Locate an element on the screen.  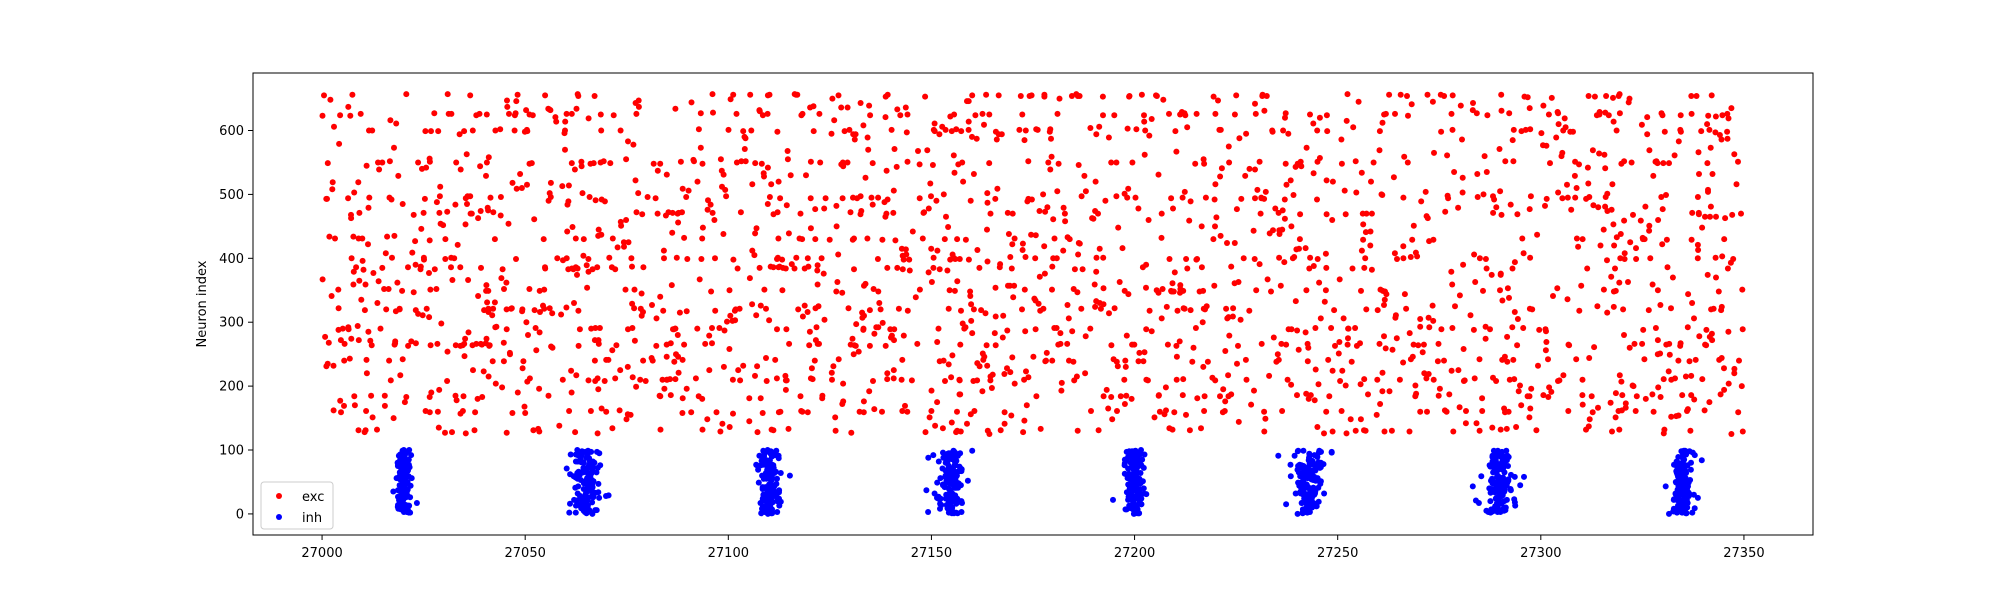
x-tick-label: 27200 is located at coordinates (1134, 553).